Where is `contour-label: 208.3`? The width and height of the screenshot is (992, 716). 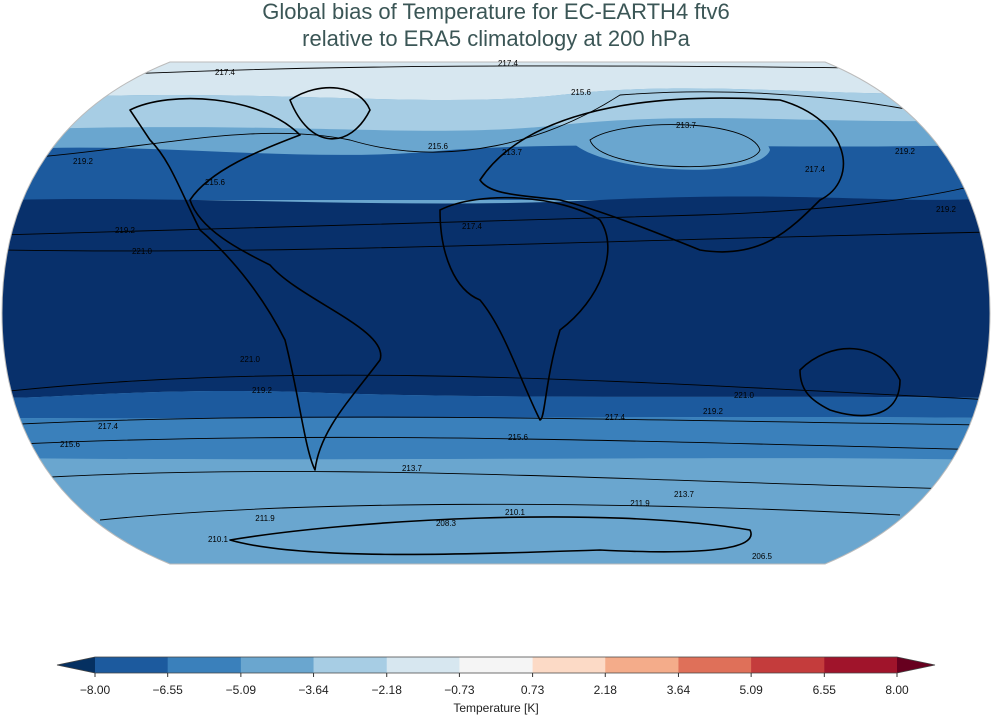
contour-label: 208.3 is located at coordinates (446, 523).